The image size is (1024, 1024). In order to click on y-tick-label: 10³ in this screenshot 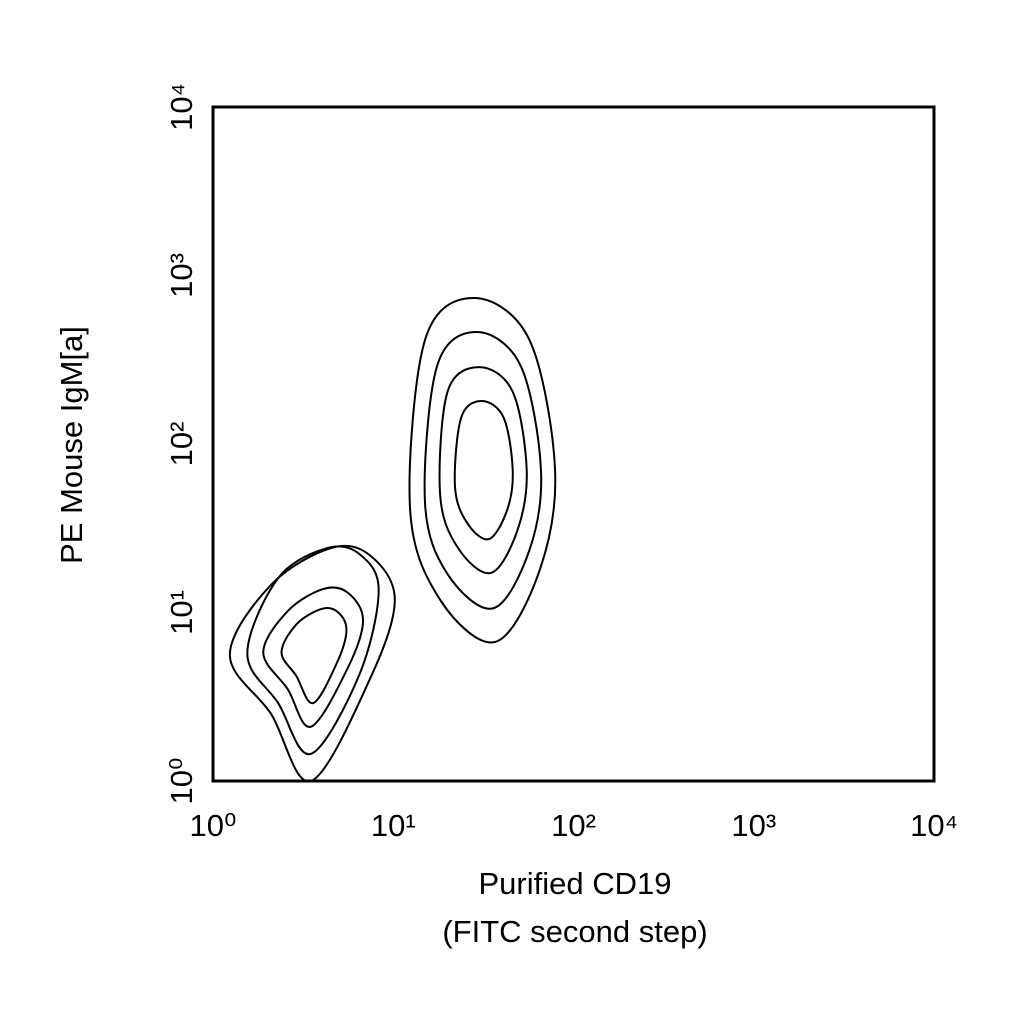, I will do `click(181, 275)`.